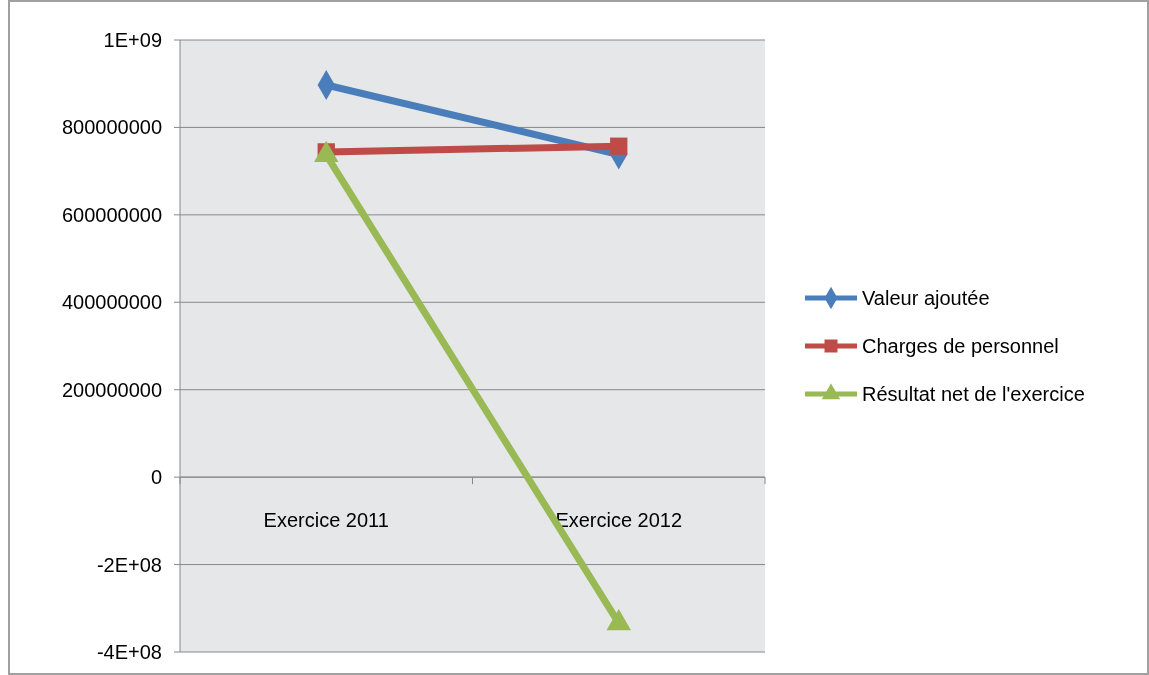 This screenshot has height=675, width=1149. What do you see at coordinates (926, 298) in the screenshot?
I see `legend-label: Valeur ajoutée` at bounding box center [926, 298].